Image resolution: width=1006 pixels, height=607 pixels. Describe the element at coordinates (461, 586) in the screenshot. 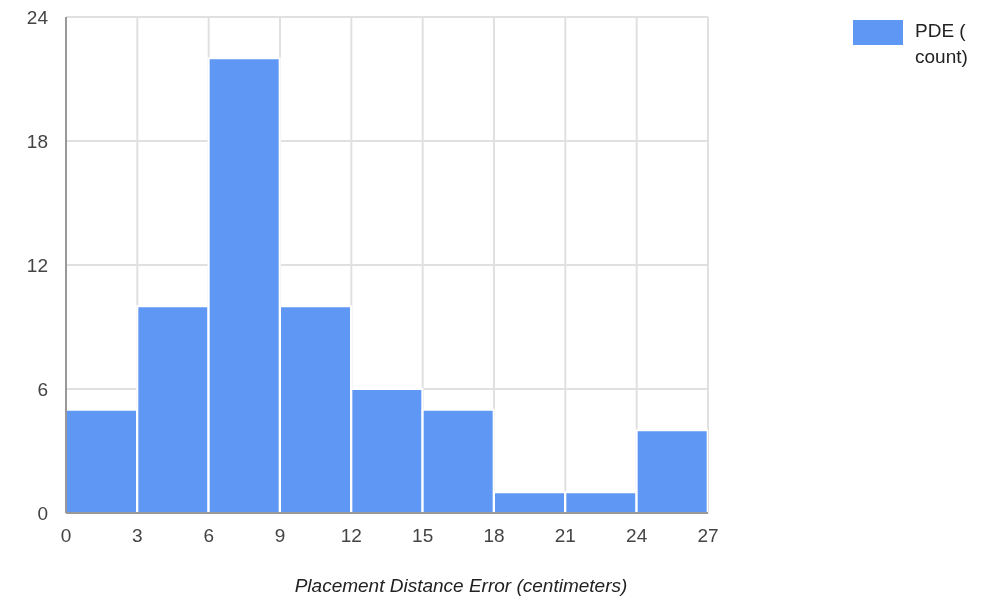

I see `x-axis-title: Placement Distance Error (centimeters)` at that location.